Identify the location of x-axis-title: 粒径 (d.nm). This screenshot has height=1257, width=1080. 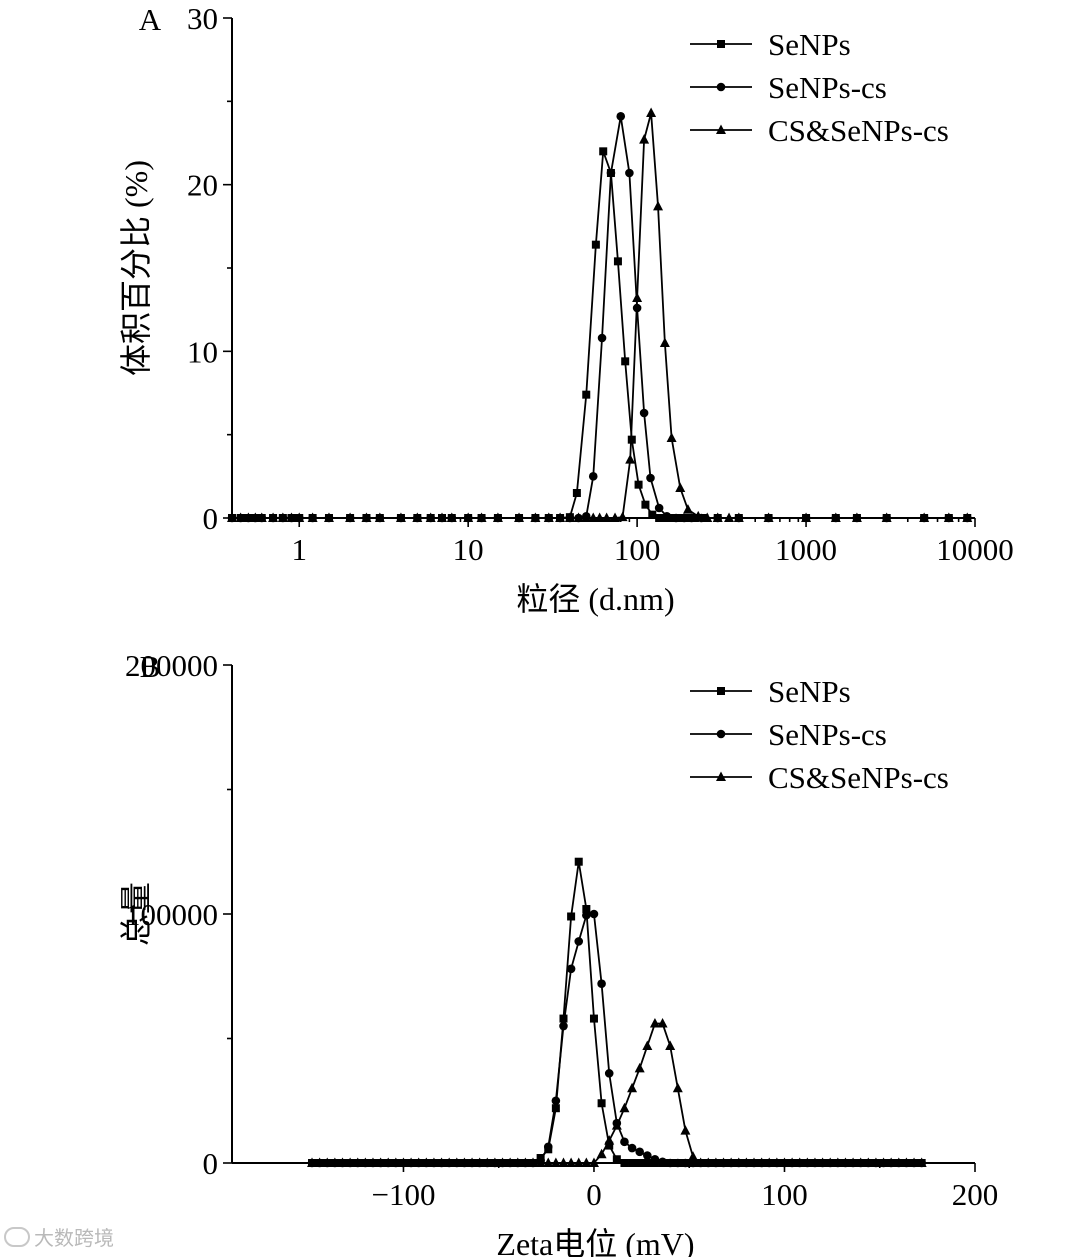
(595, 599).